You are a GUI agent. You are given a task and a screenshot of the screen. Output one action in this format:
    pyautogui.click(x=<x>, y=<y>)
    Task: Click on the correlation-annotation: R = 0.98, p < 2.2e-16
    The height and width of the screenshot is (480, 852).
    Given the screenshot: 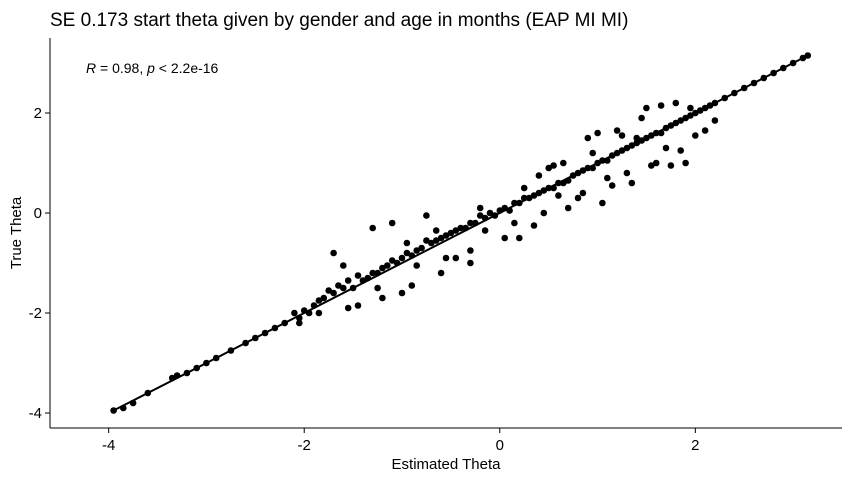 What is the action you would take?
    pyautogui.click(x=152, y=68)
    